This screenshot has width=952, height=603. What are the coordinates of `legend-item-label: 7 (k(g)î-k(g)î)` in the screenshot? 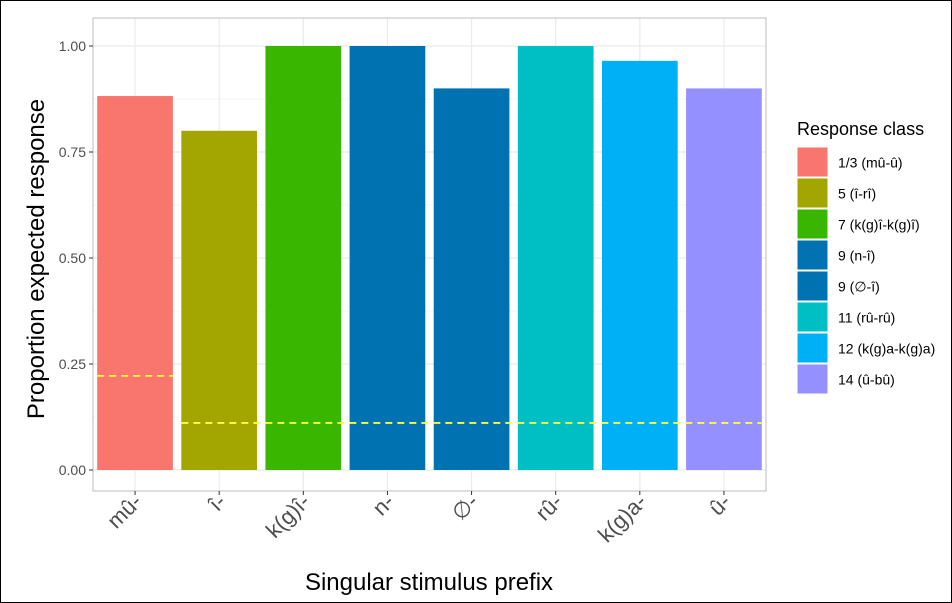 It's located at (879, 225).